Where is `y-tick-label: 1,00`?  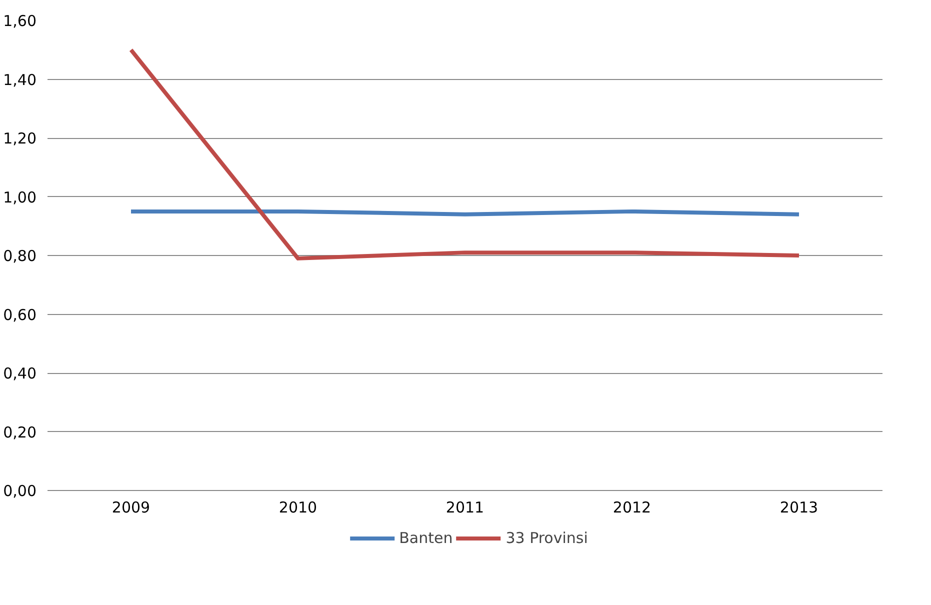 y-tick-label: 1,00 is located at coordinates (20, 197).